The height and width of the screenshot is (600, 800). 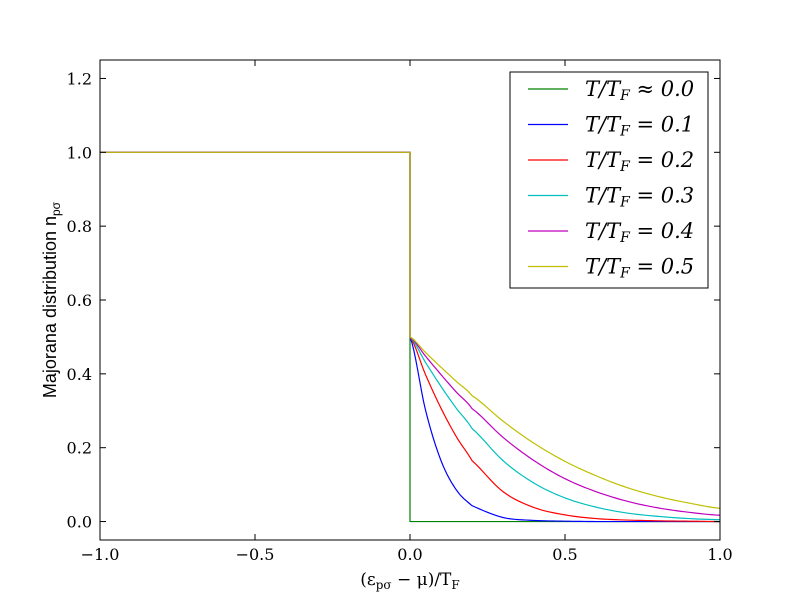 What do you see at coordinates (79, 374) in the screenshot?
I see `y-tick-label: 0.4` at bounding box center [79, 374].